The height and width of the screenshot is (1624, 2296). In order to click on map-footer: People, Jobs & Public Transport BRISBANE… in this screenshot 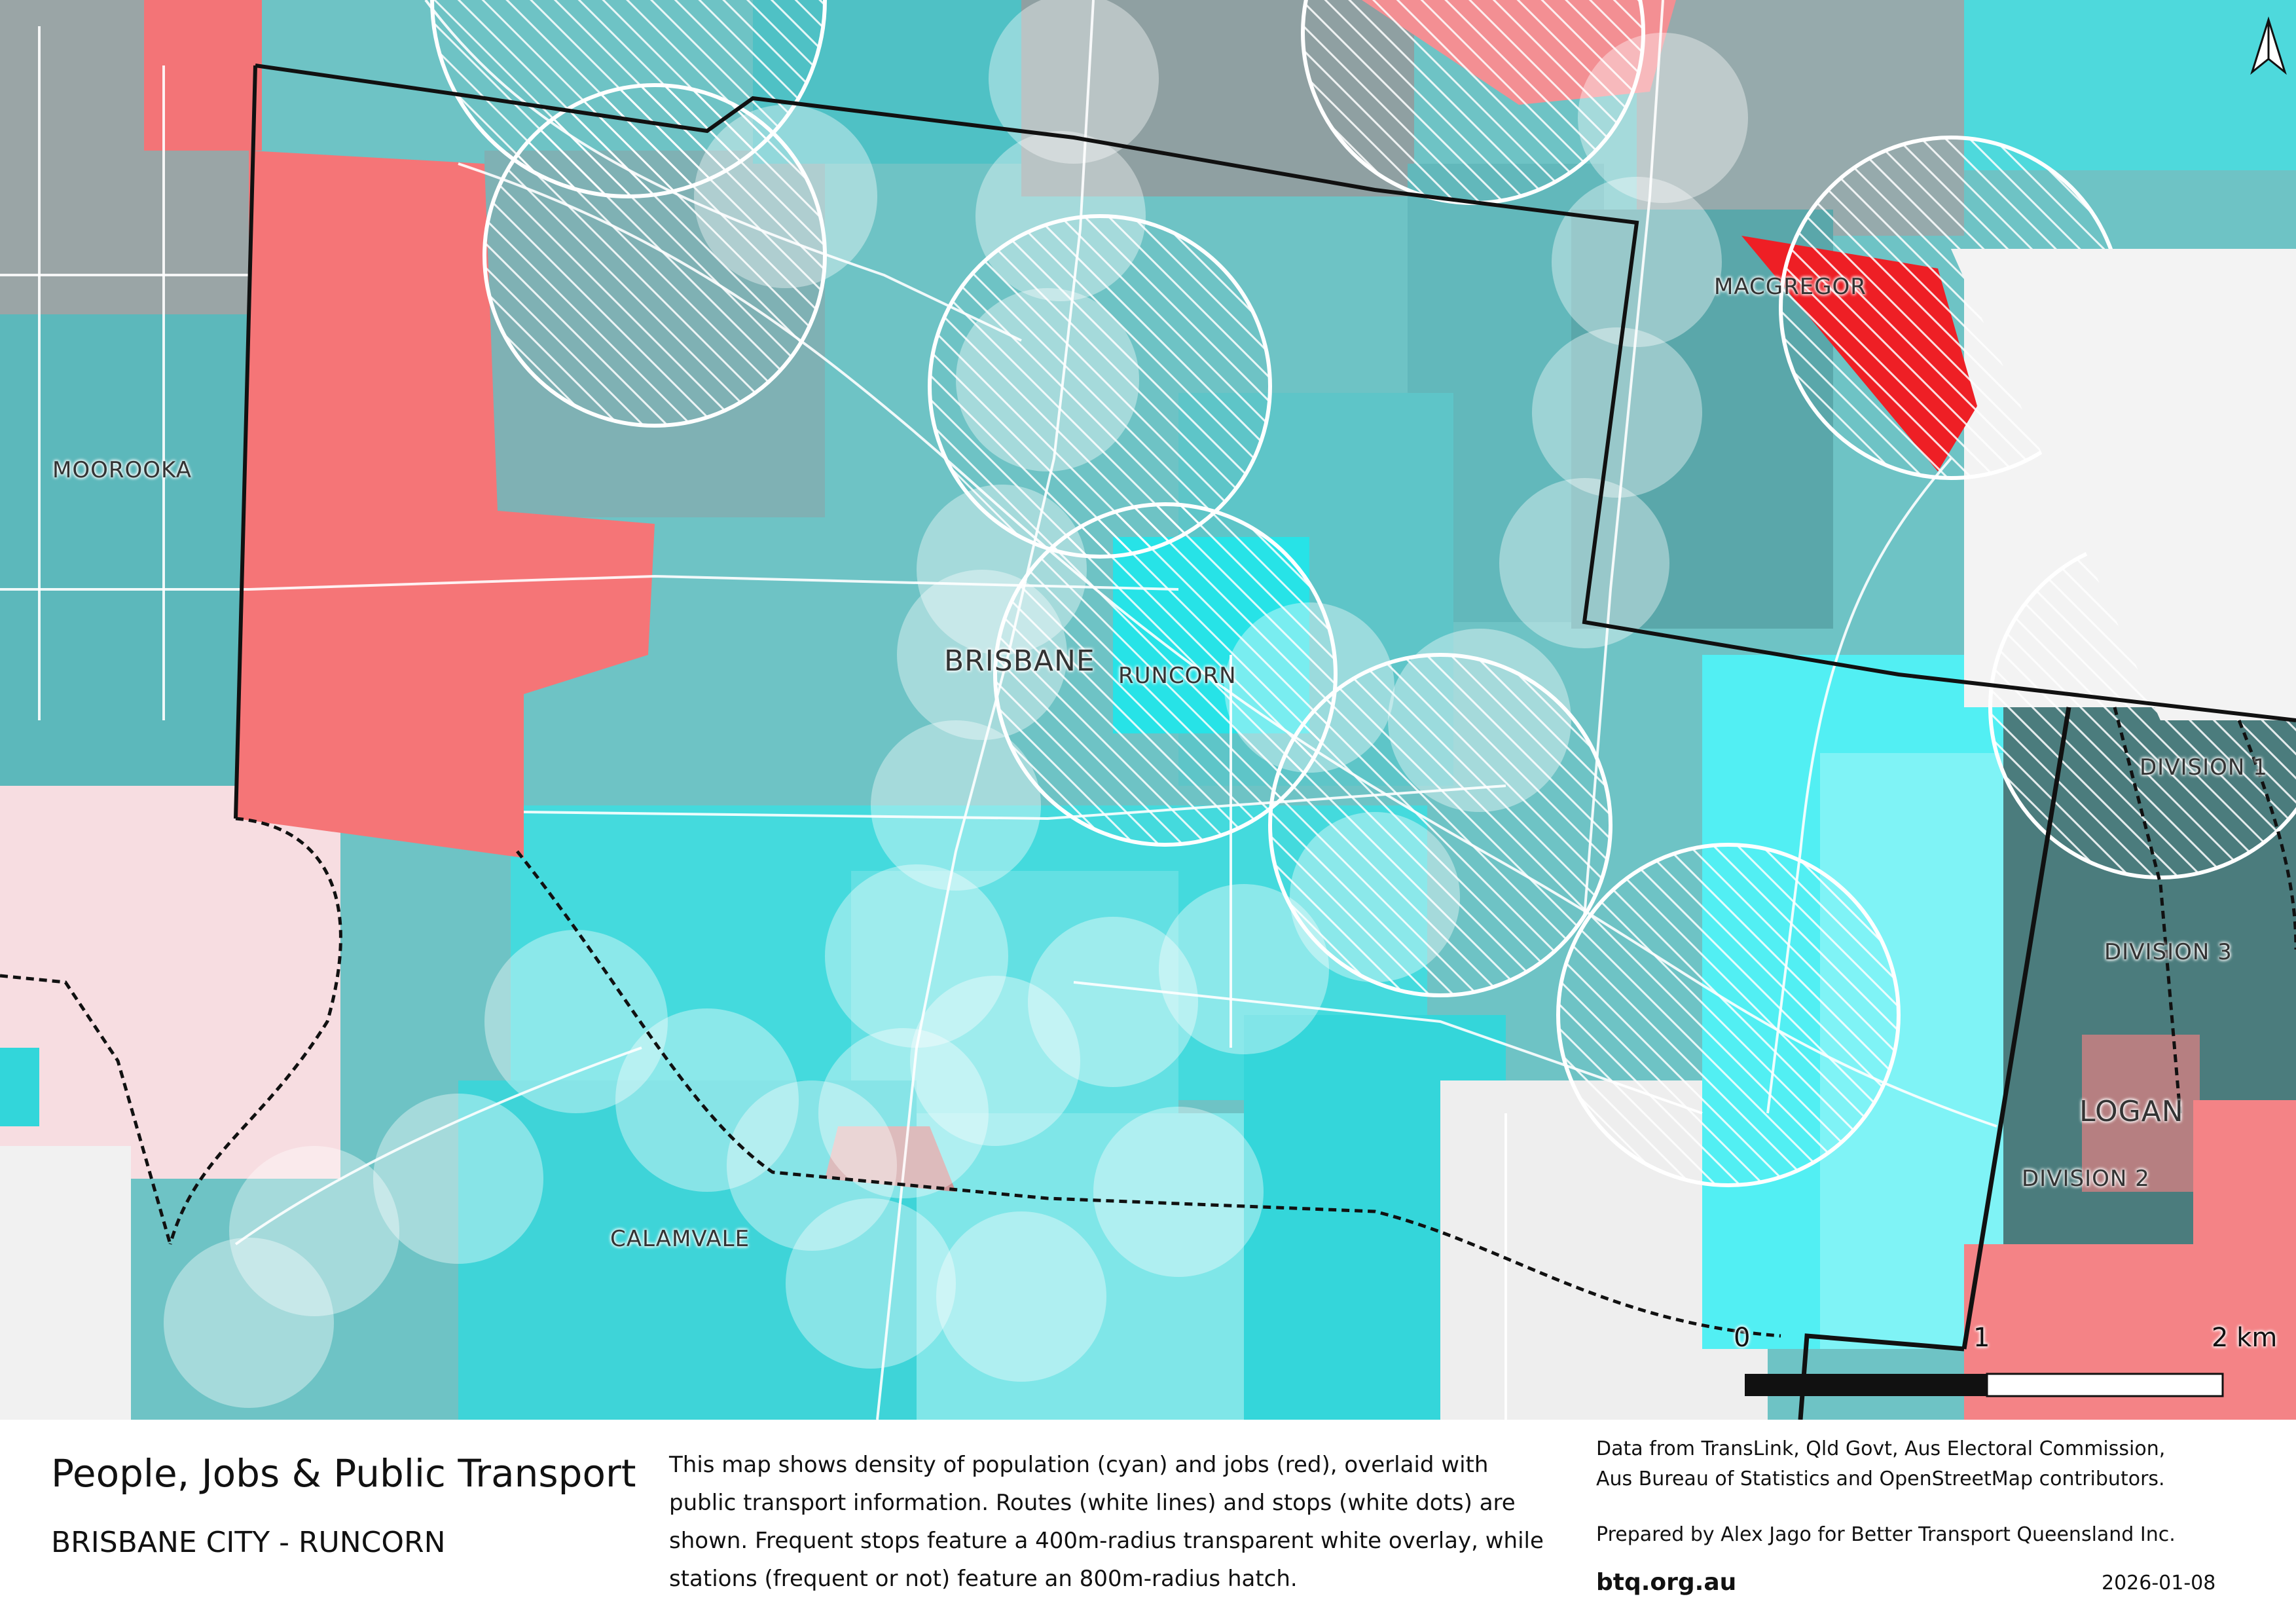, I will do `click(1148, 1522)`.